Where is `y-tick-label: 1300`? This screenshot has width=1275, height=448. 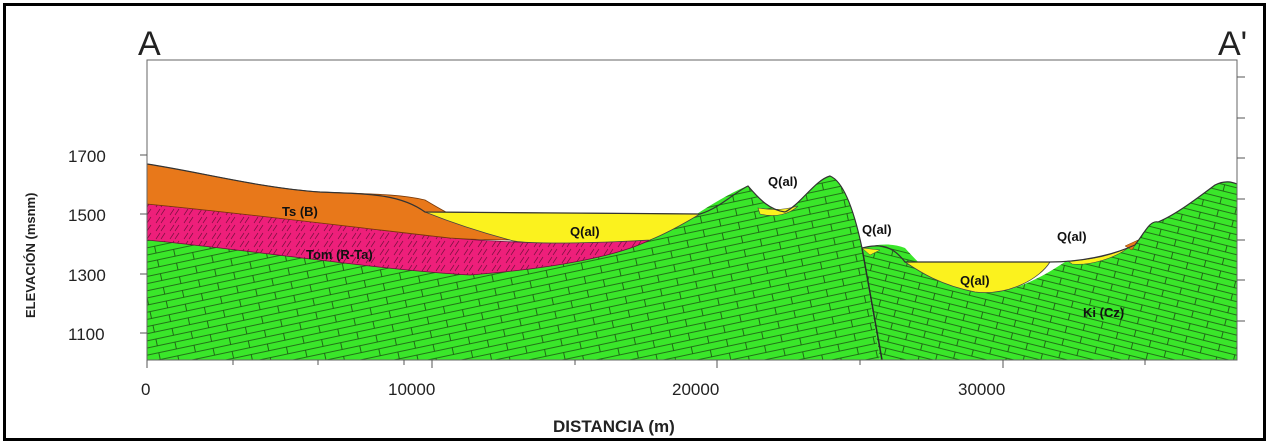 y-tick-label: 1300 is located at coordinates (87, 275).